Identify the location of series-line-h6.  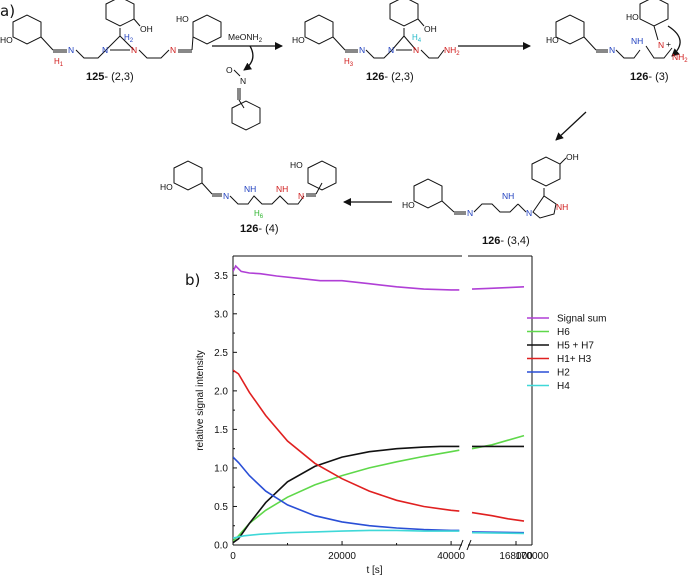
(346, 495).